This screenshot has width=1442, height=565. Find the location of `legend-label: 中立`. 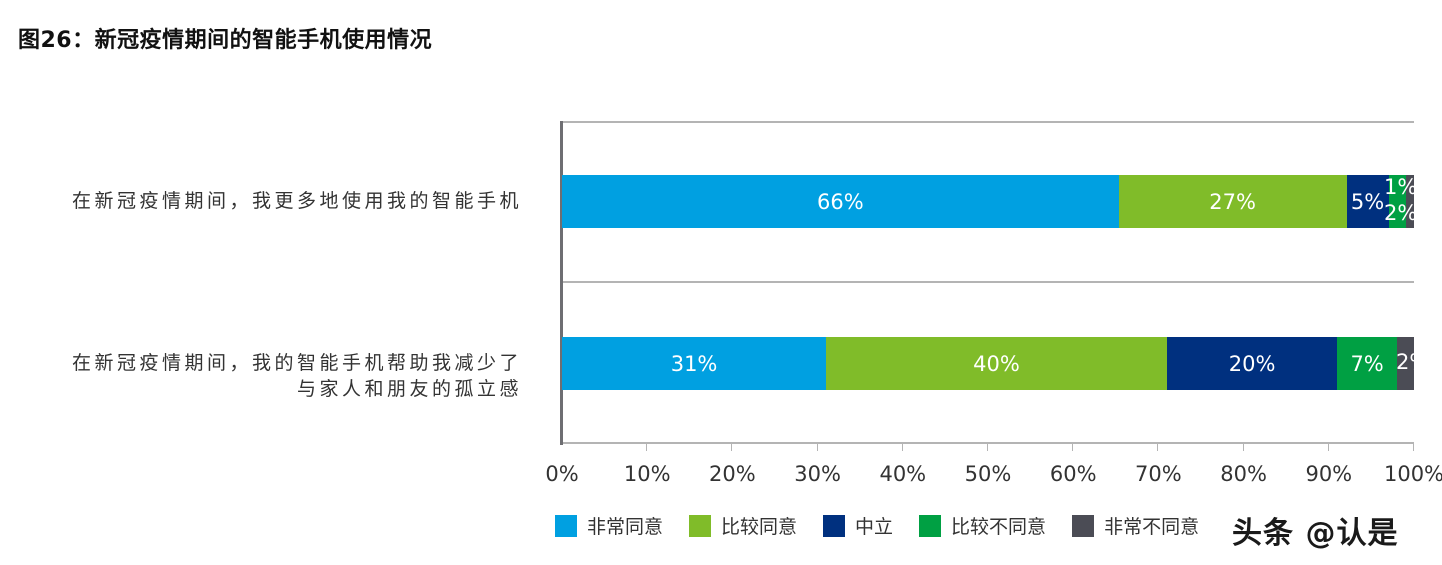

legend-label: 中立 is located at coordinates (874, 527).